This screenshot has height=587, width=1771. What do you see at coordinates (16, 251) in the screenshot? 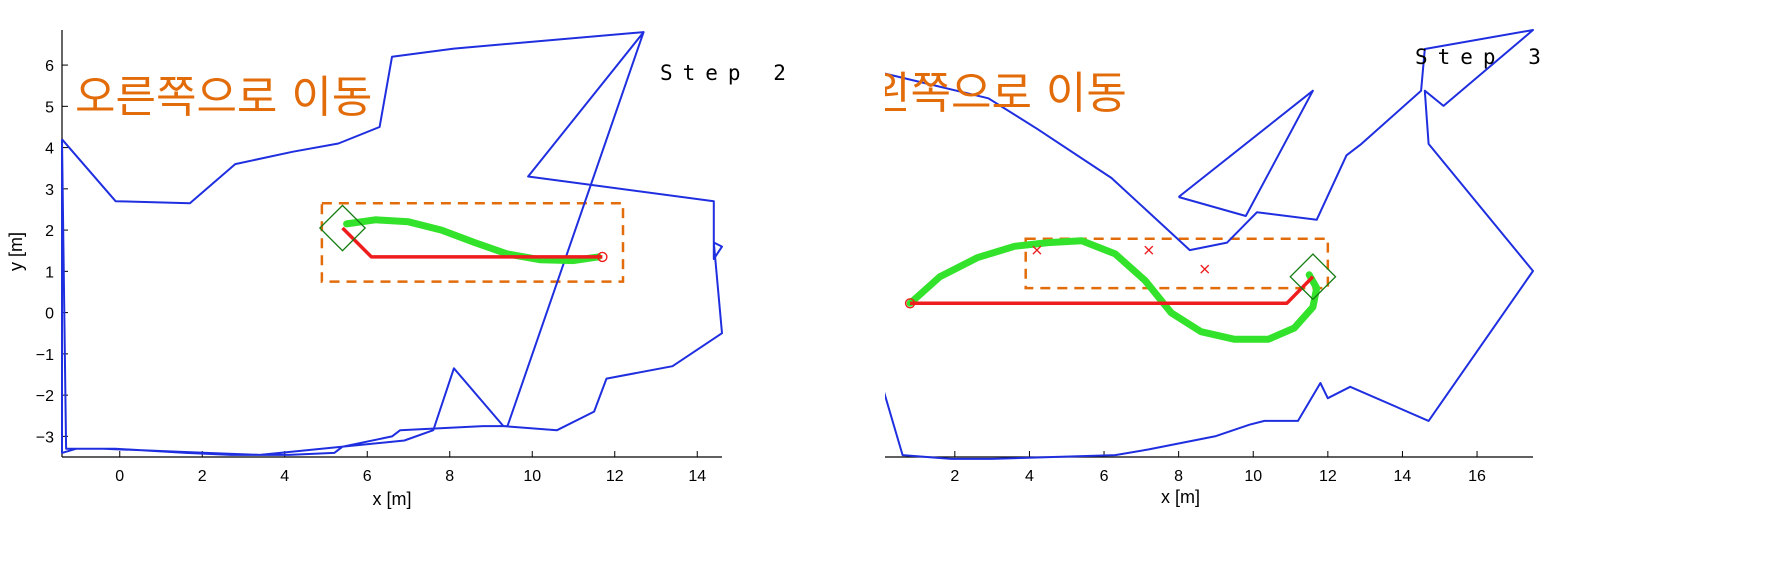
I see `y-axis-label: y [m]` at bounding box center [16, 251].